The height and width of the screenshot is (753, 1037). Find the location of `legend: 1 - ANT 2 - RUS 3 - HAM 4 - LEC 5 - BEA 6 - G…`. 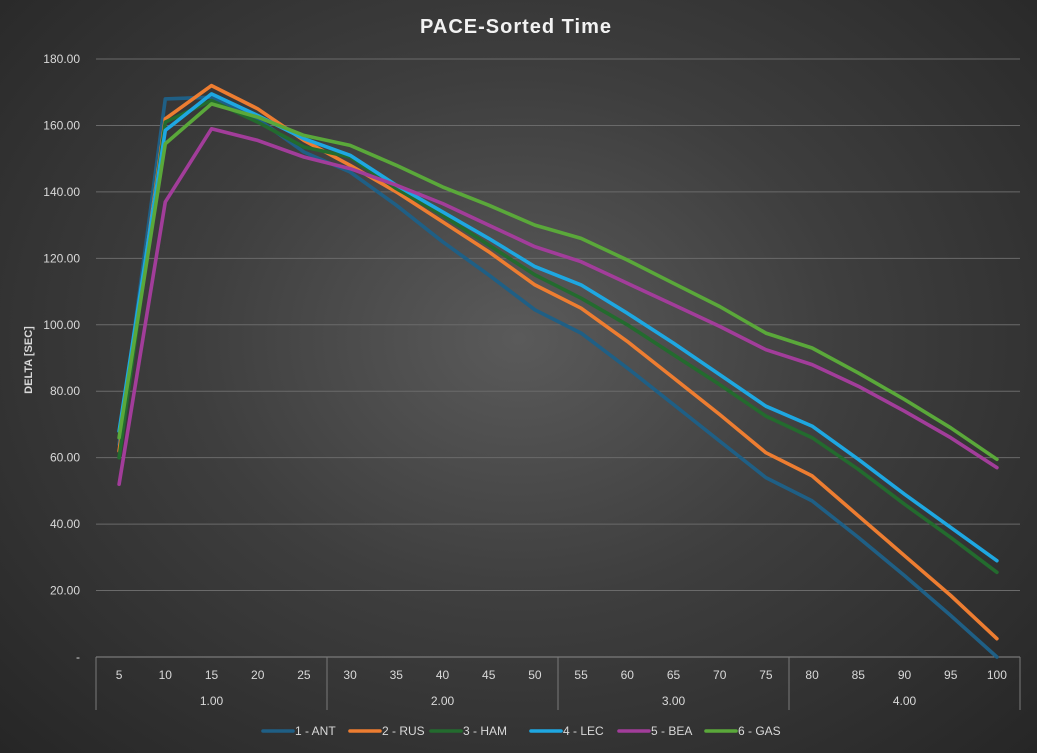

legend: 1 - ANT 2 - RUS 3 - HAM 4 - LEC 5 - BEA 6 - G… is located at coordinates (521, 731).